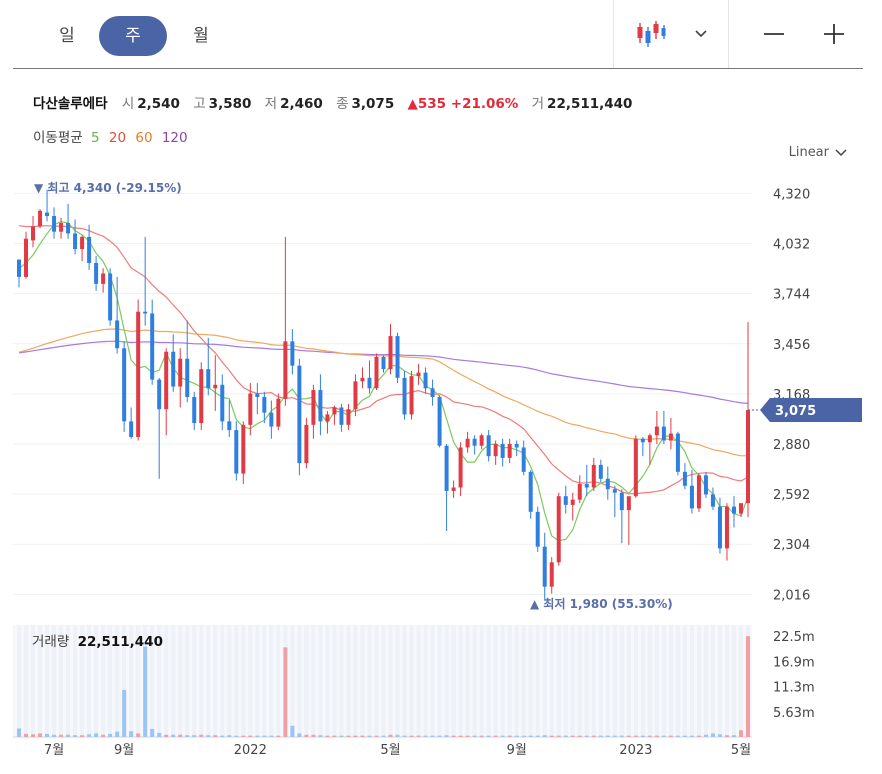  Describe the element at coordinates (373, 104) in the screenshot. I see `close-value: 3,075` at that location.